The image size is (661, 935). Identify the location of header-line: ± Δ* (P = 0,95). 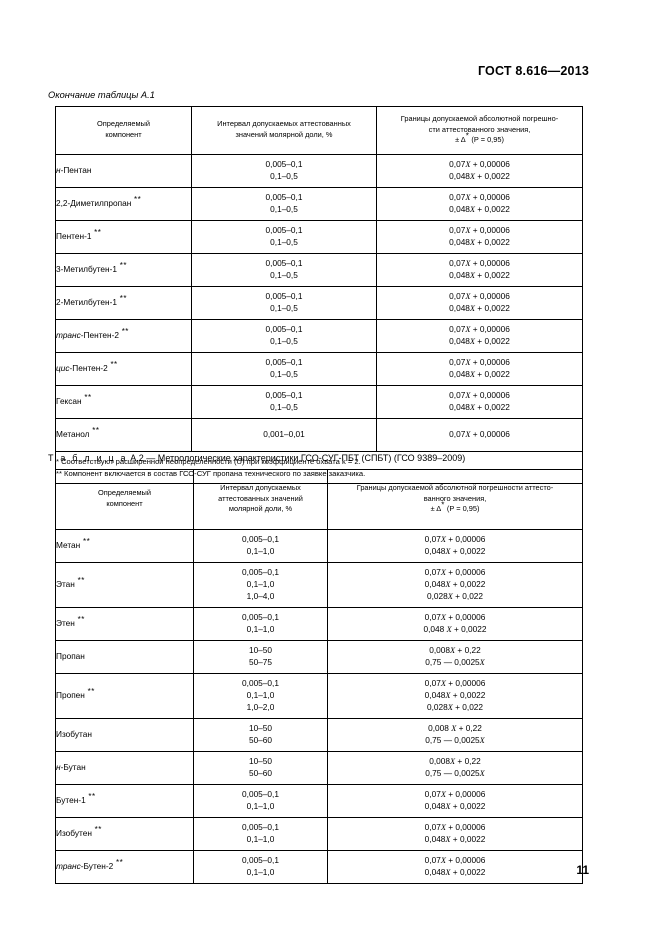
(455, 508).